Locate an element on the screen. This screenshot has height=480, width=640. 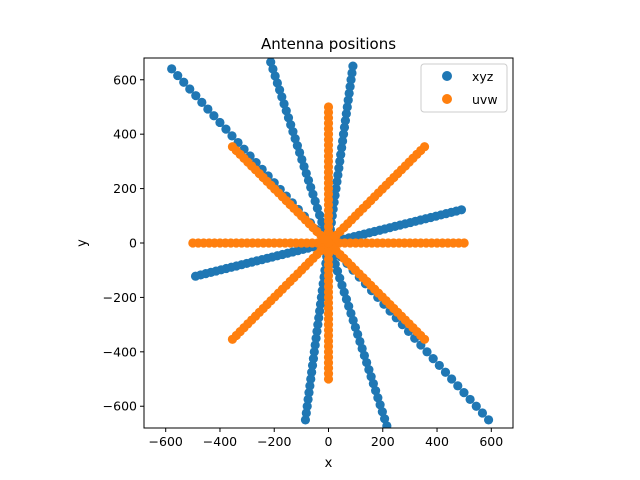
x-tick-label: −600 is located at coordinates (166, 441).